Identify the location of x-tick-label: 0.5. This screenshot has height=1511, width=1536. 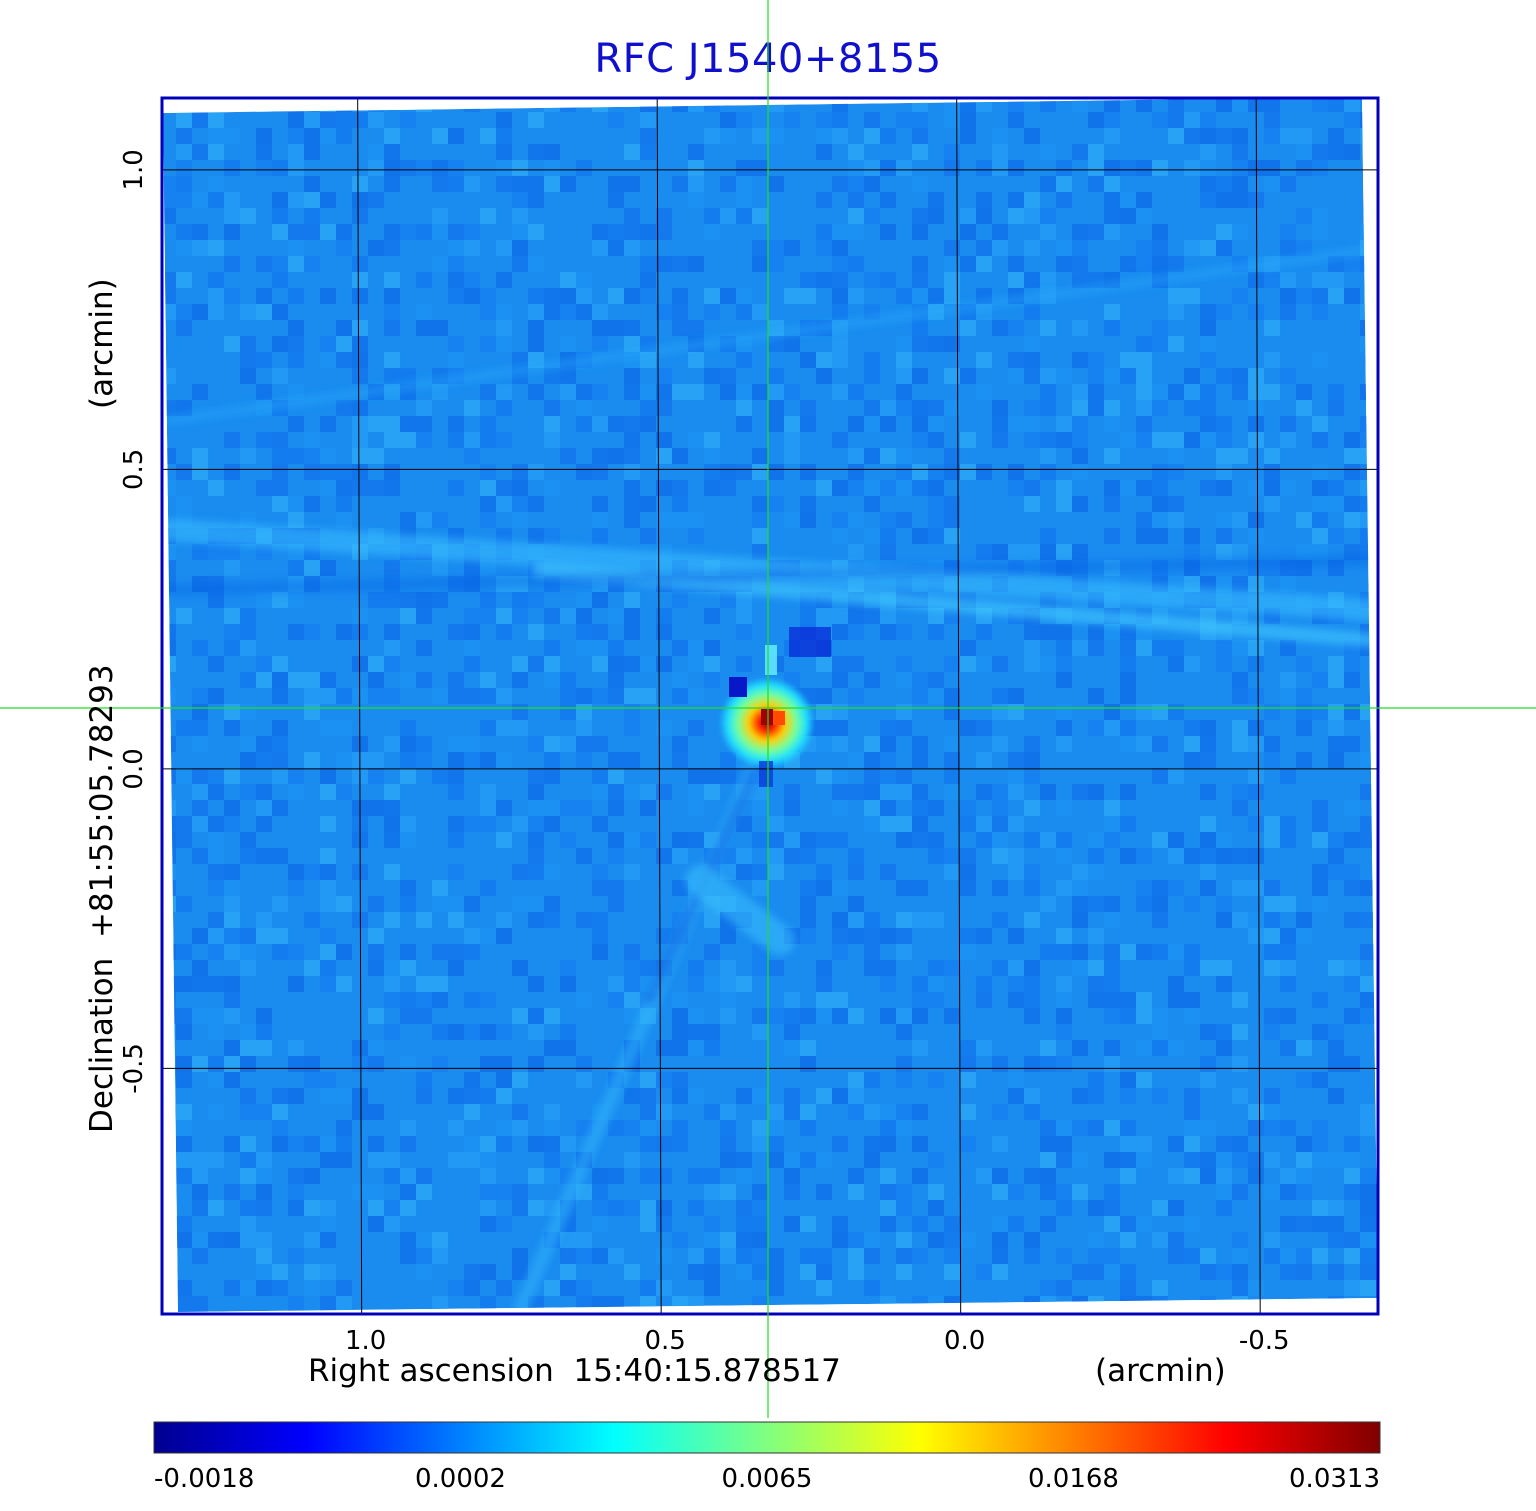
(665, 1341).